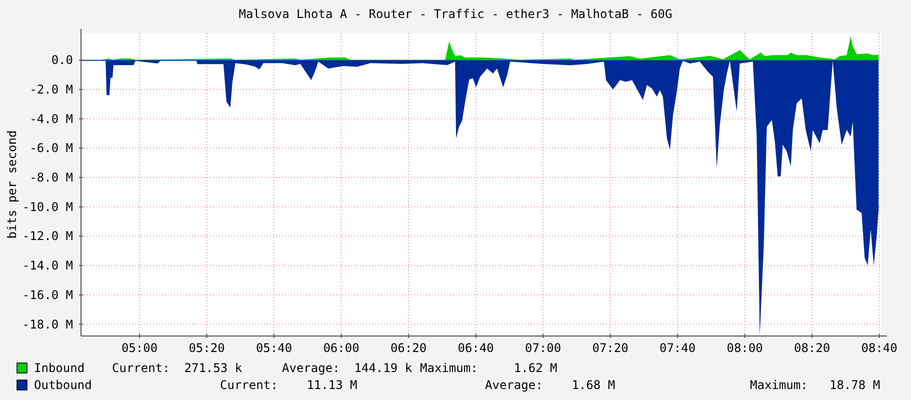 The width and height of the screenshot is (911, 400). Describe the element at coordinates (177, 368) in the screenshot. I see `text: Current: 271.53 k` at that location.